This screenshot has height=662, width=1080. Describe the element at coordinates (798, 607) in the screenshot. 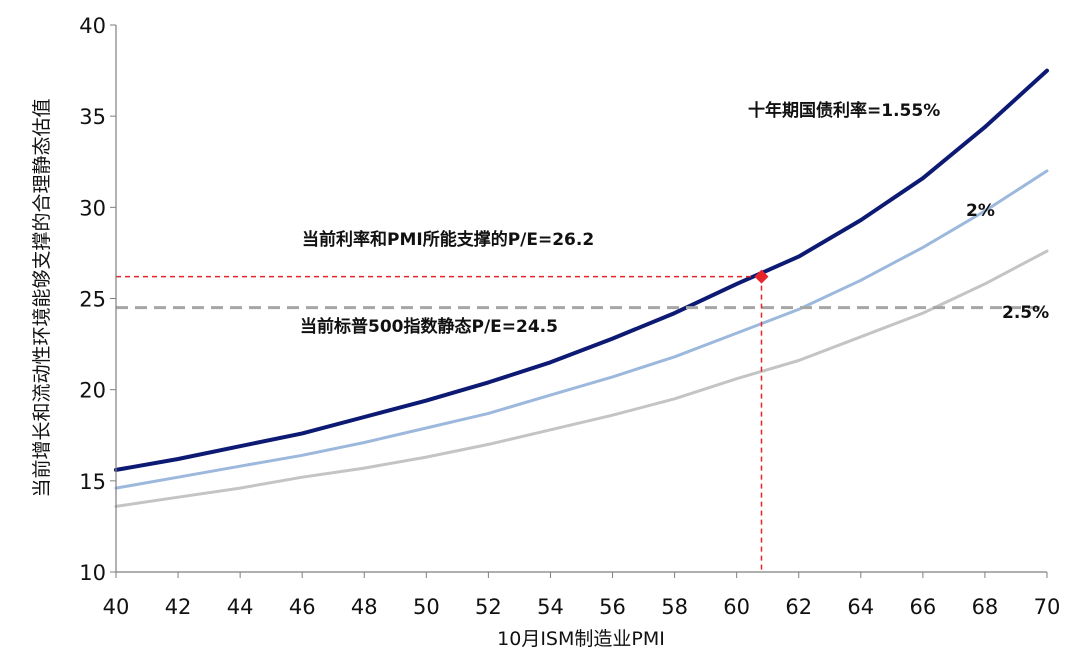

I see `x-tick-label: 62` at that location.